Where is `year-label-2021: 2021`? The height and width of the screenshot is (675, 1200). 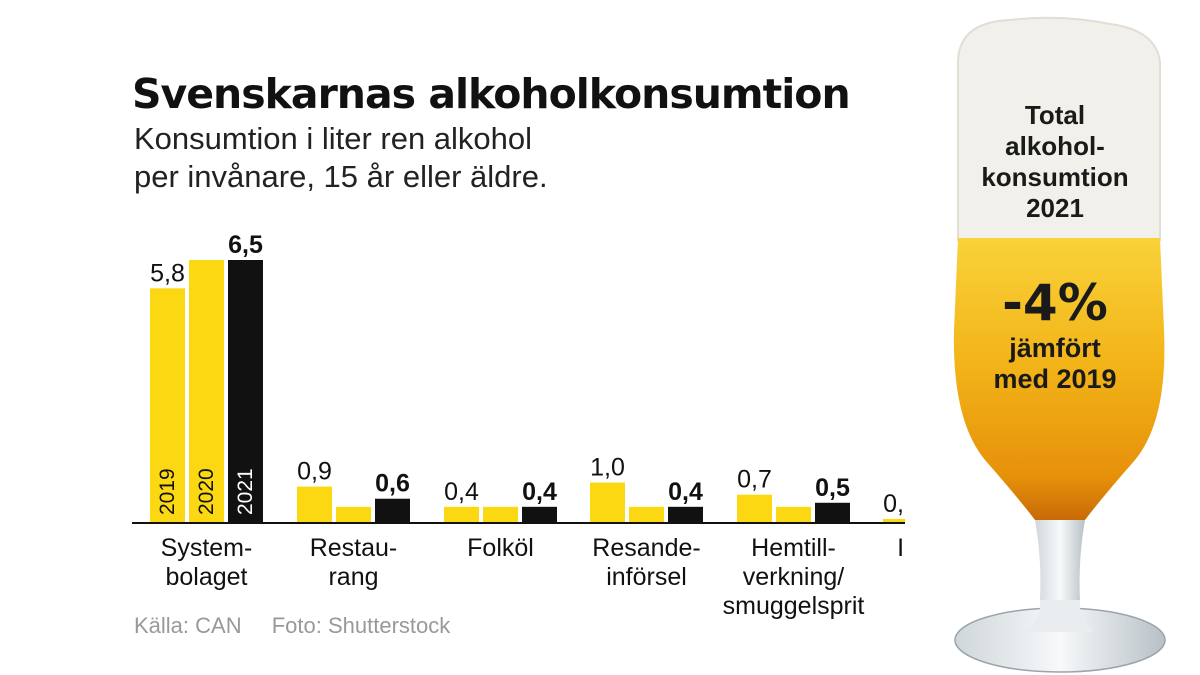
year-label-2021: 2021 is located at coordinates (245, 491).